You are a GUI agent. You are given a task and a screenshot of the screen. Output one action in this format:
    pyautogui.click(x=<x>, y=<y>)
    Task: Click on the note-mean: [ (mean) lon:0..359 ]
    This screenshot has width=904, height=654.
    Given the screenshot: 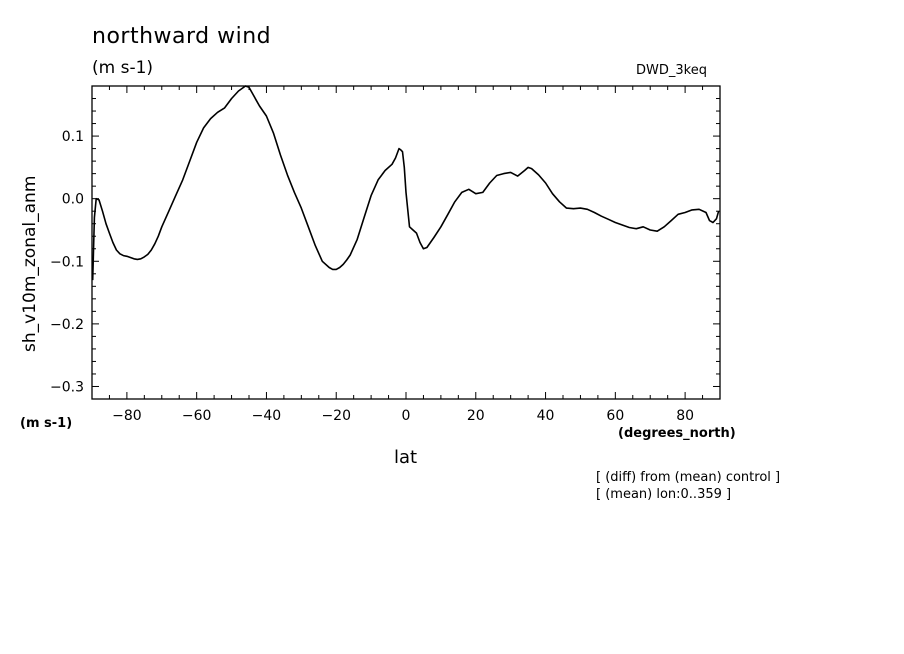 What is the action you would take?
    pyautogui.click(x=664, y=494)
    